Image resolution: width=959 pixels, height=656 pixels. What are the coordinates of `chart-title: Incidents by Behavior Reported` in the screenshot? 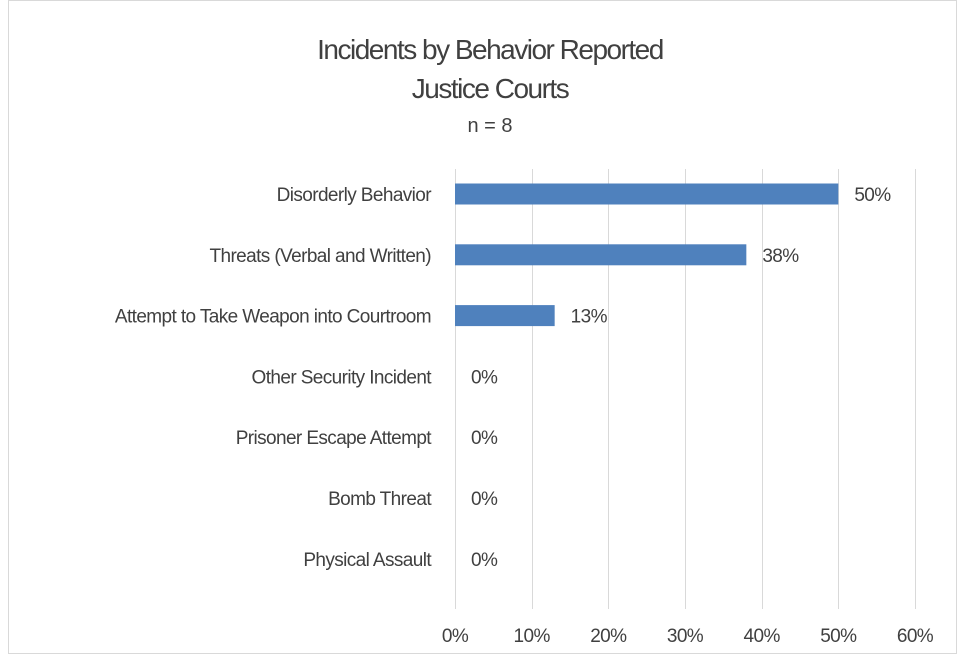 It's located at (490, 49).